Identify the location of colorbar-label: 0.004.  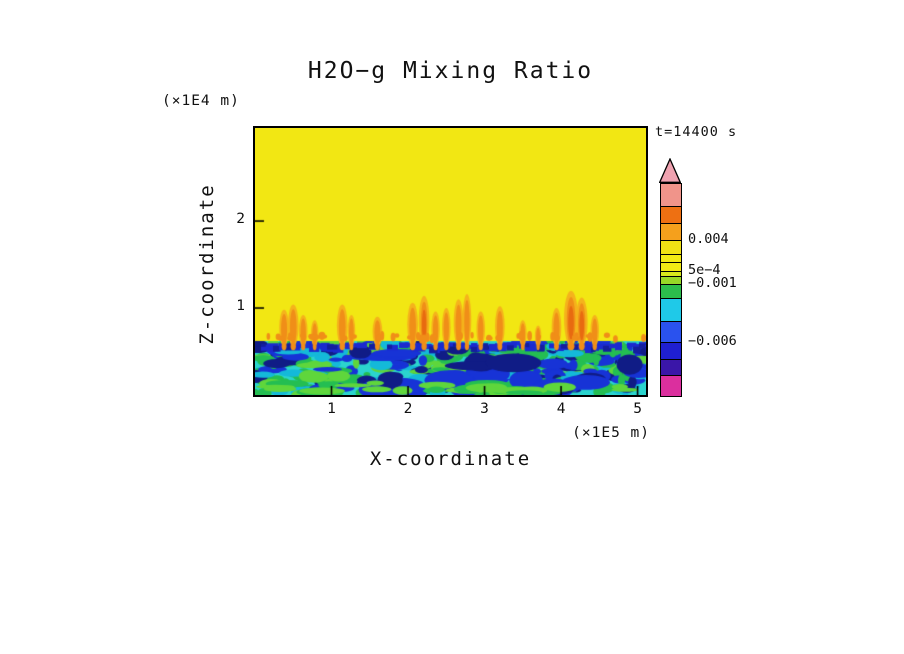
(708, 239).